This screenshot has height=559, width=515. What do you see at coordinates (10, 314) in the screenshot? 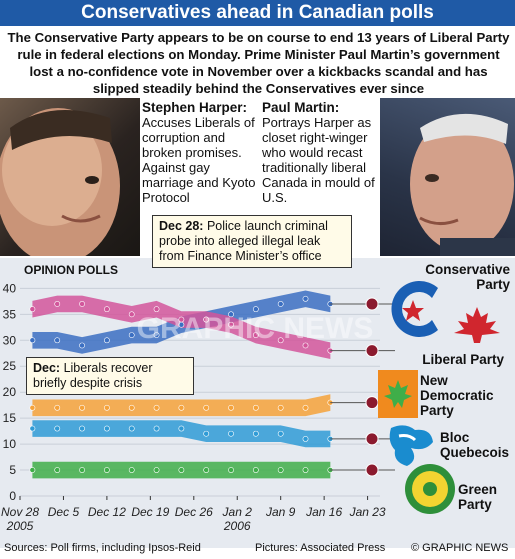
I see `y-tick-label: 35` at bounding box center [10, 314].